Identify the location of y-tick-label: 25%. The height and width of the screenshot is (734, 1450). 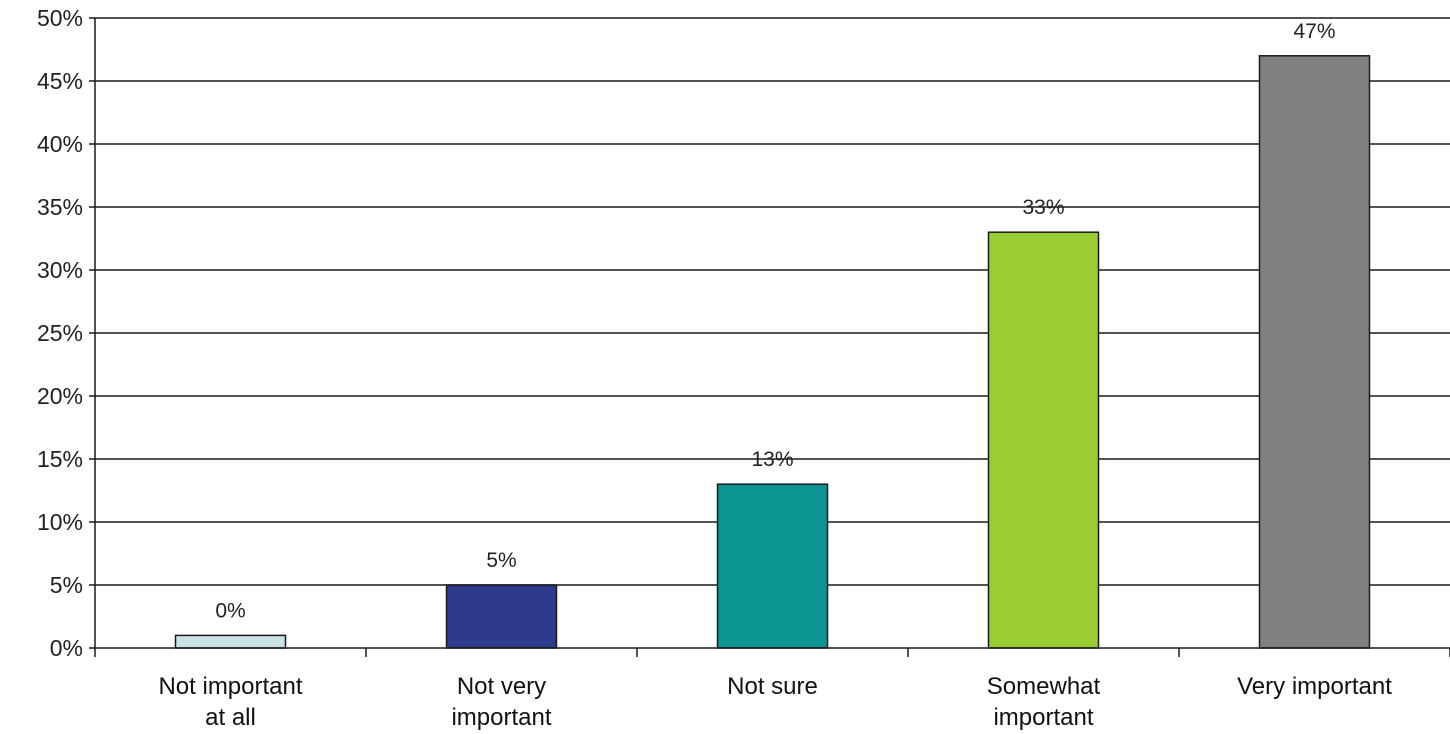
(60, 333).